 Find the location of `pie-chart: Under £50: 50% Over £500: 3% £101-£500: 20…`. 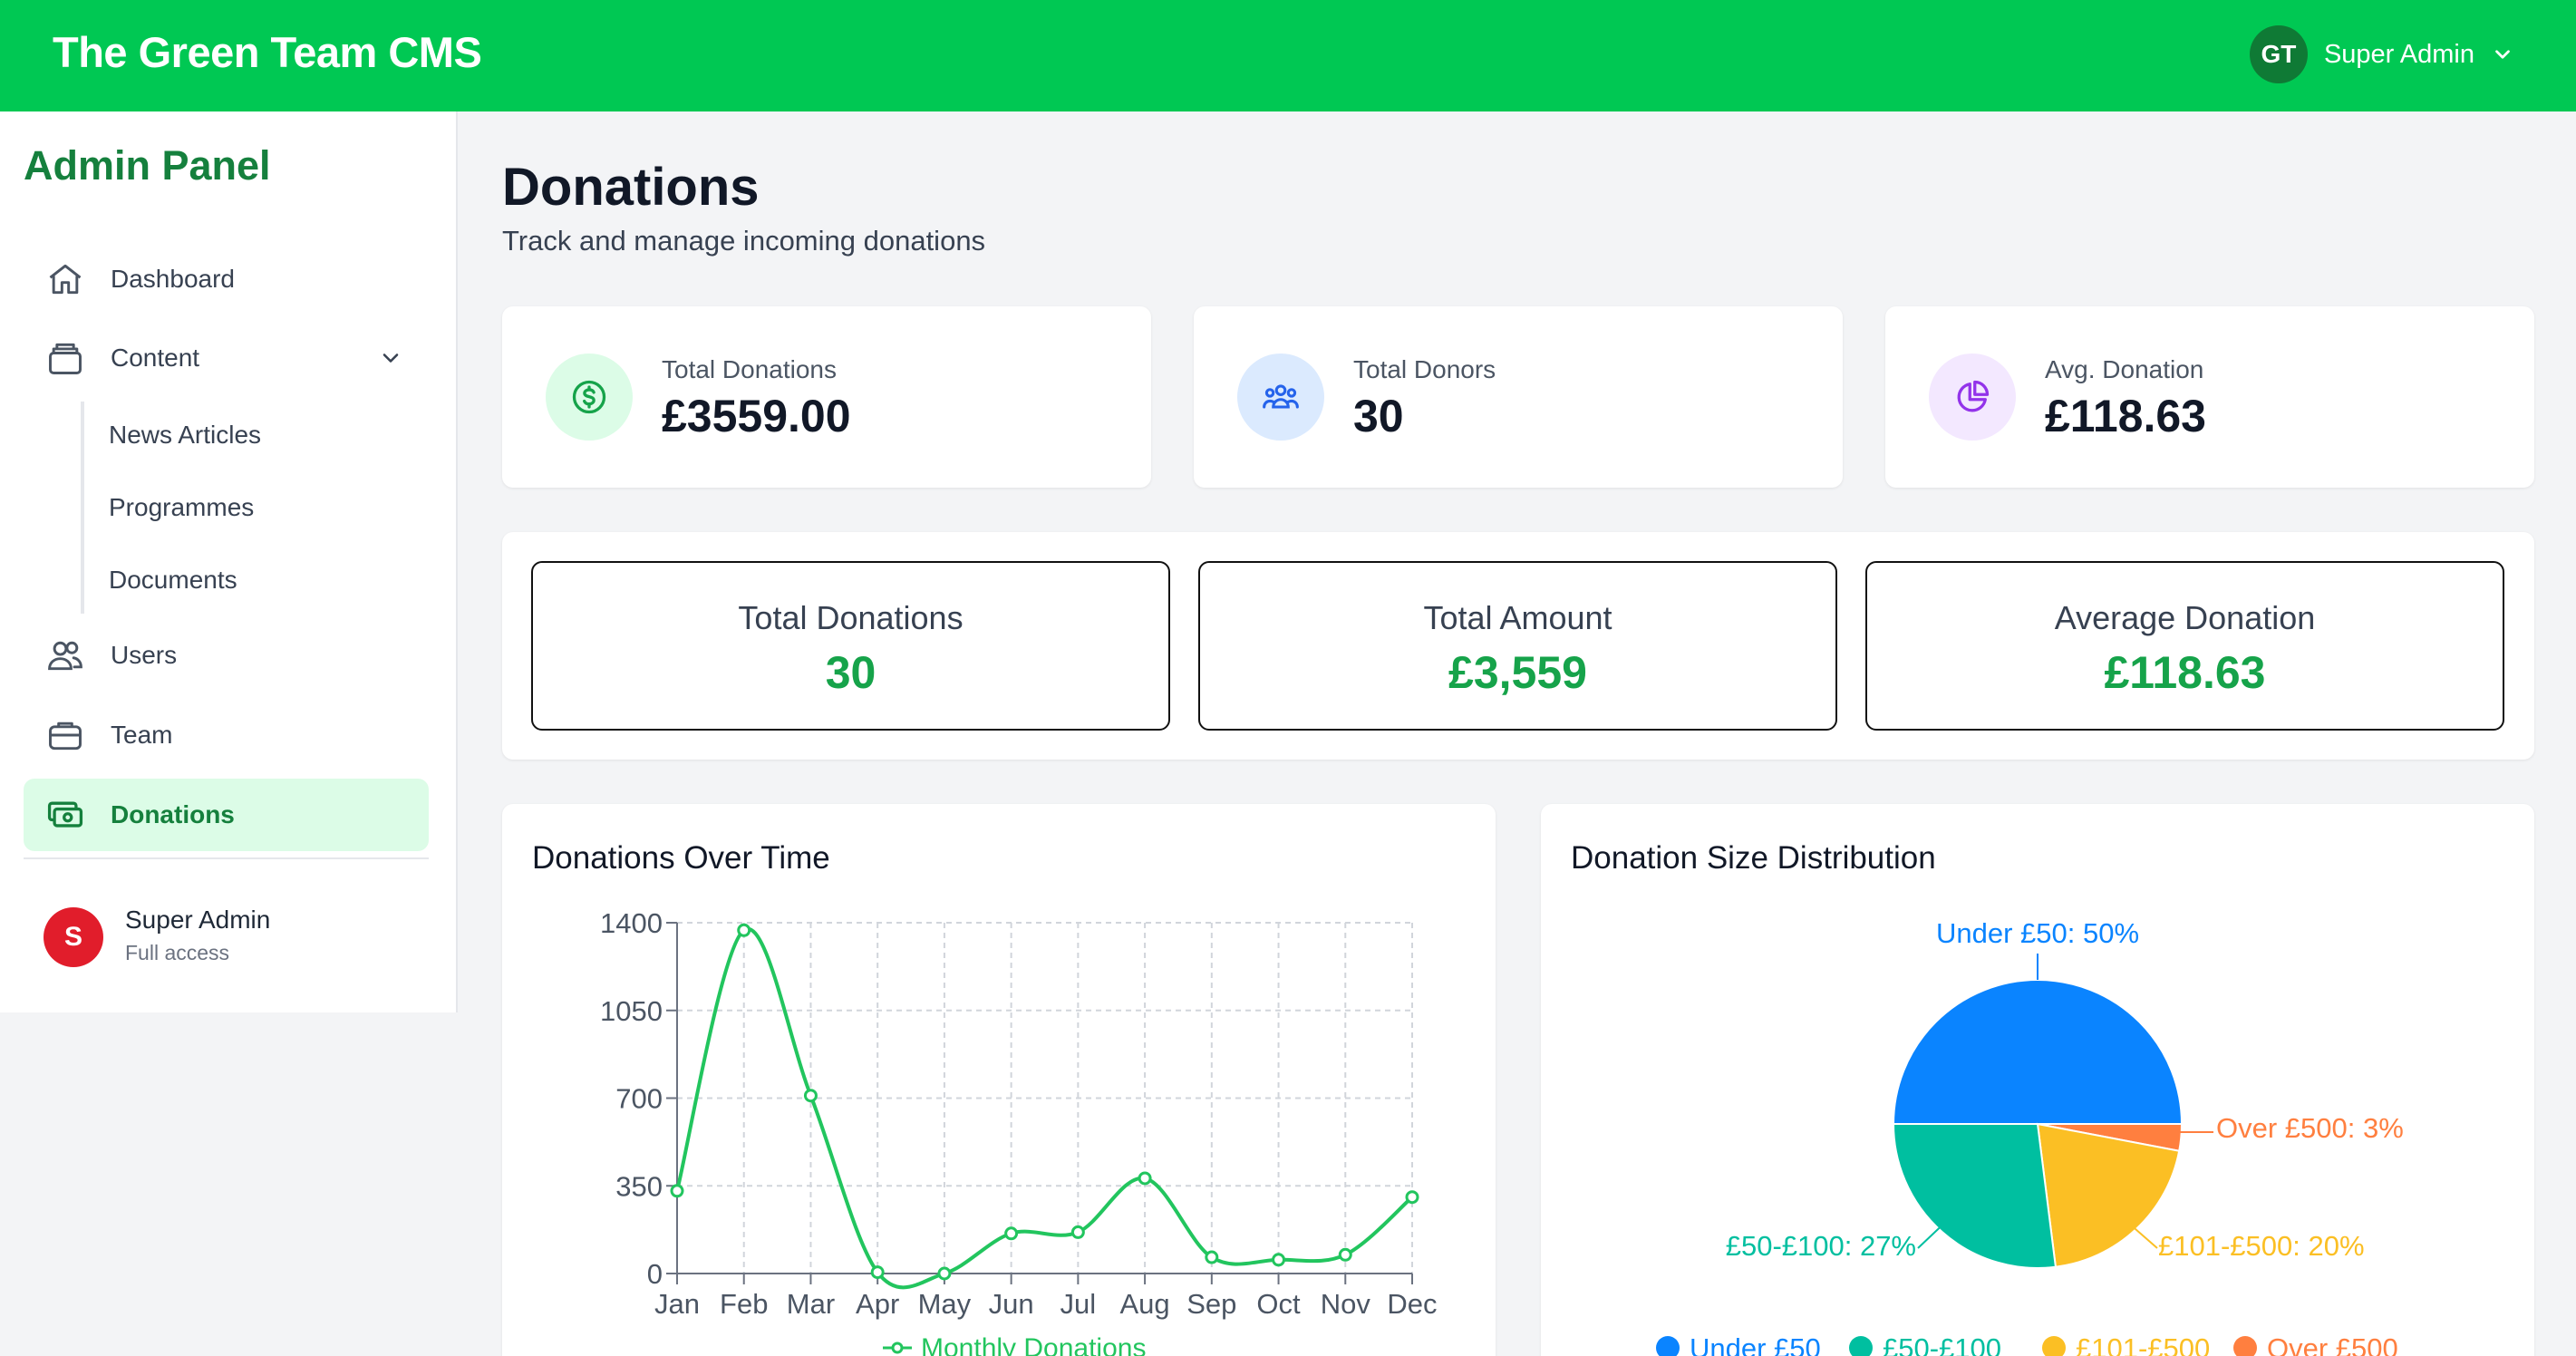

pie-chart: Under £50: 50% Over £500: 3% £101-£500: 20… is located at coordinates (2030, 1136).